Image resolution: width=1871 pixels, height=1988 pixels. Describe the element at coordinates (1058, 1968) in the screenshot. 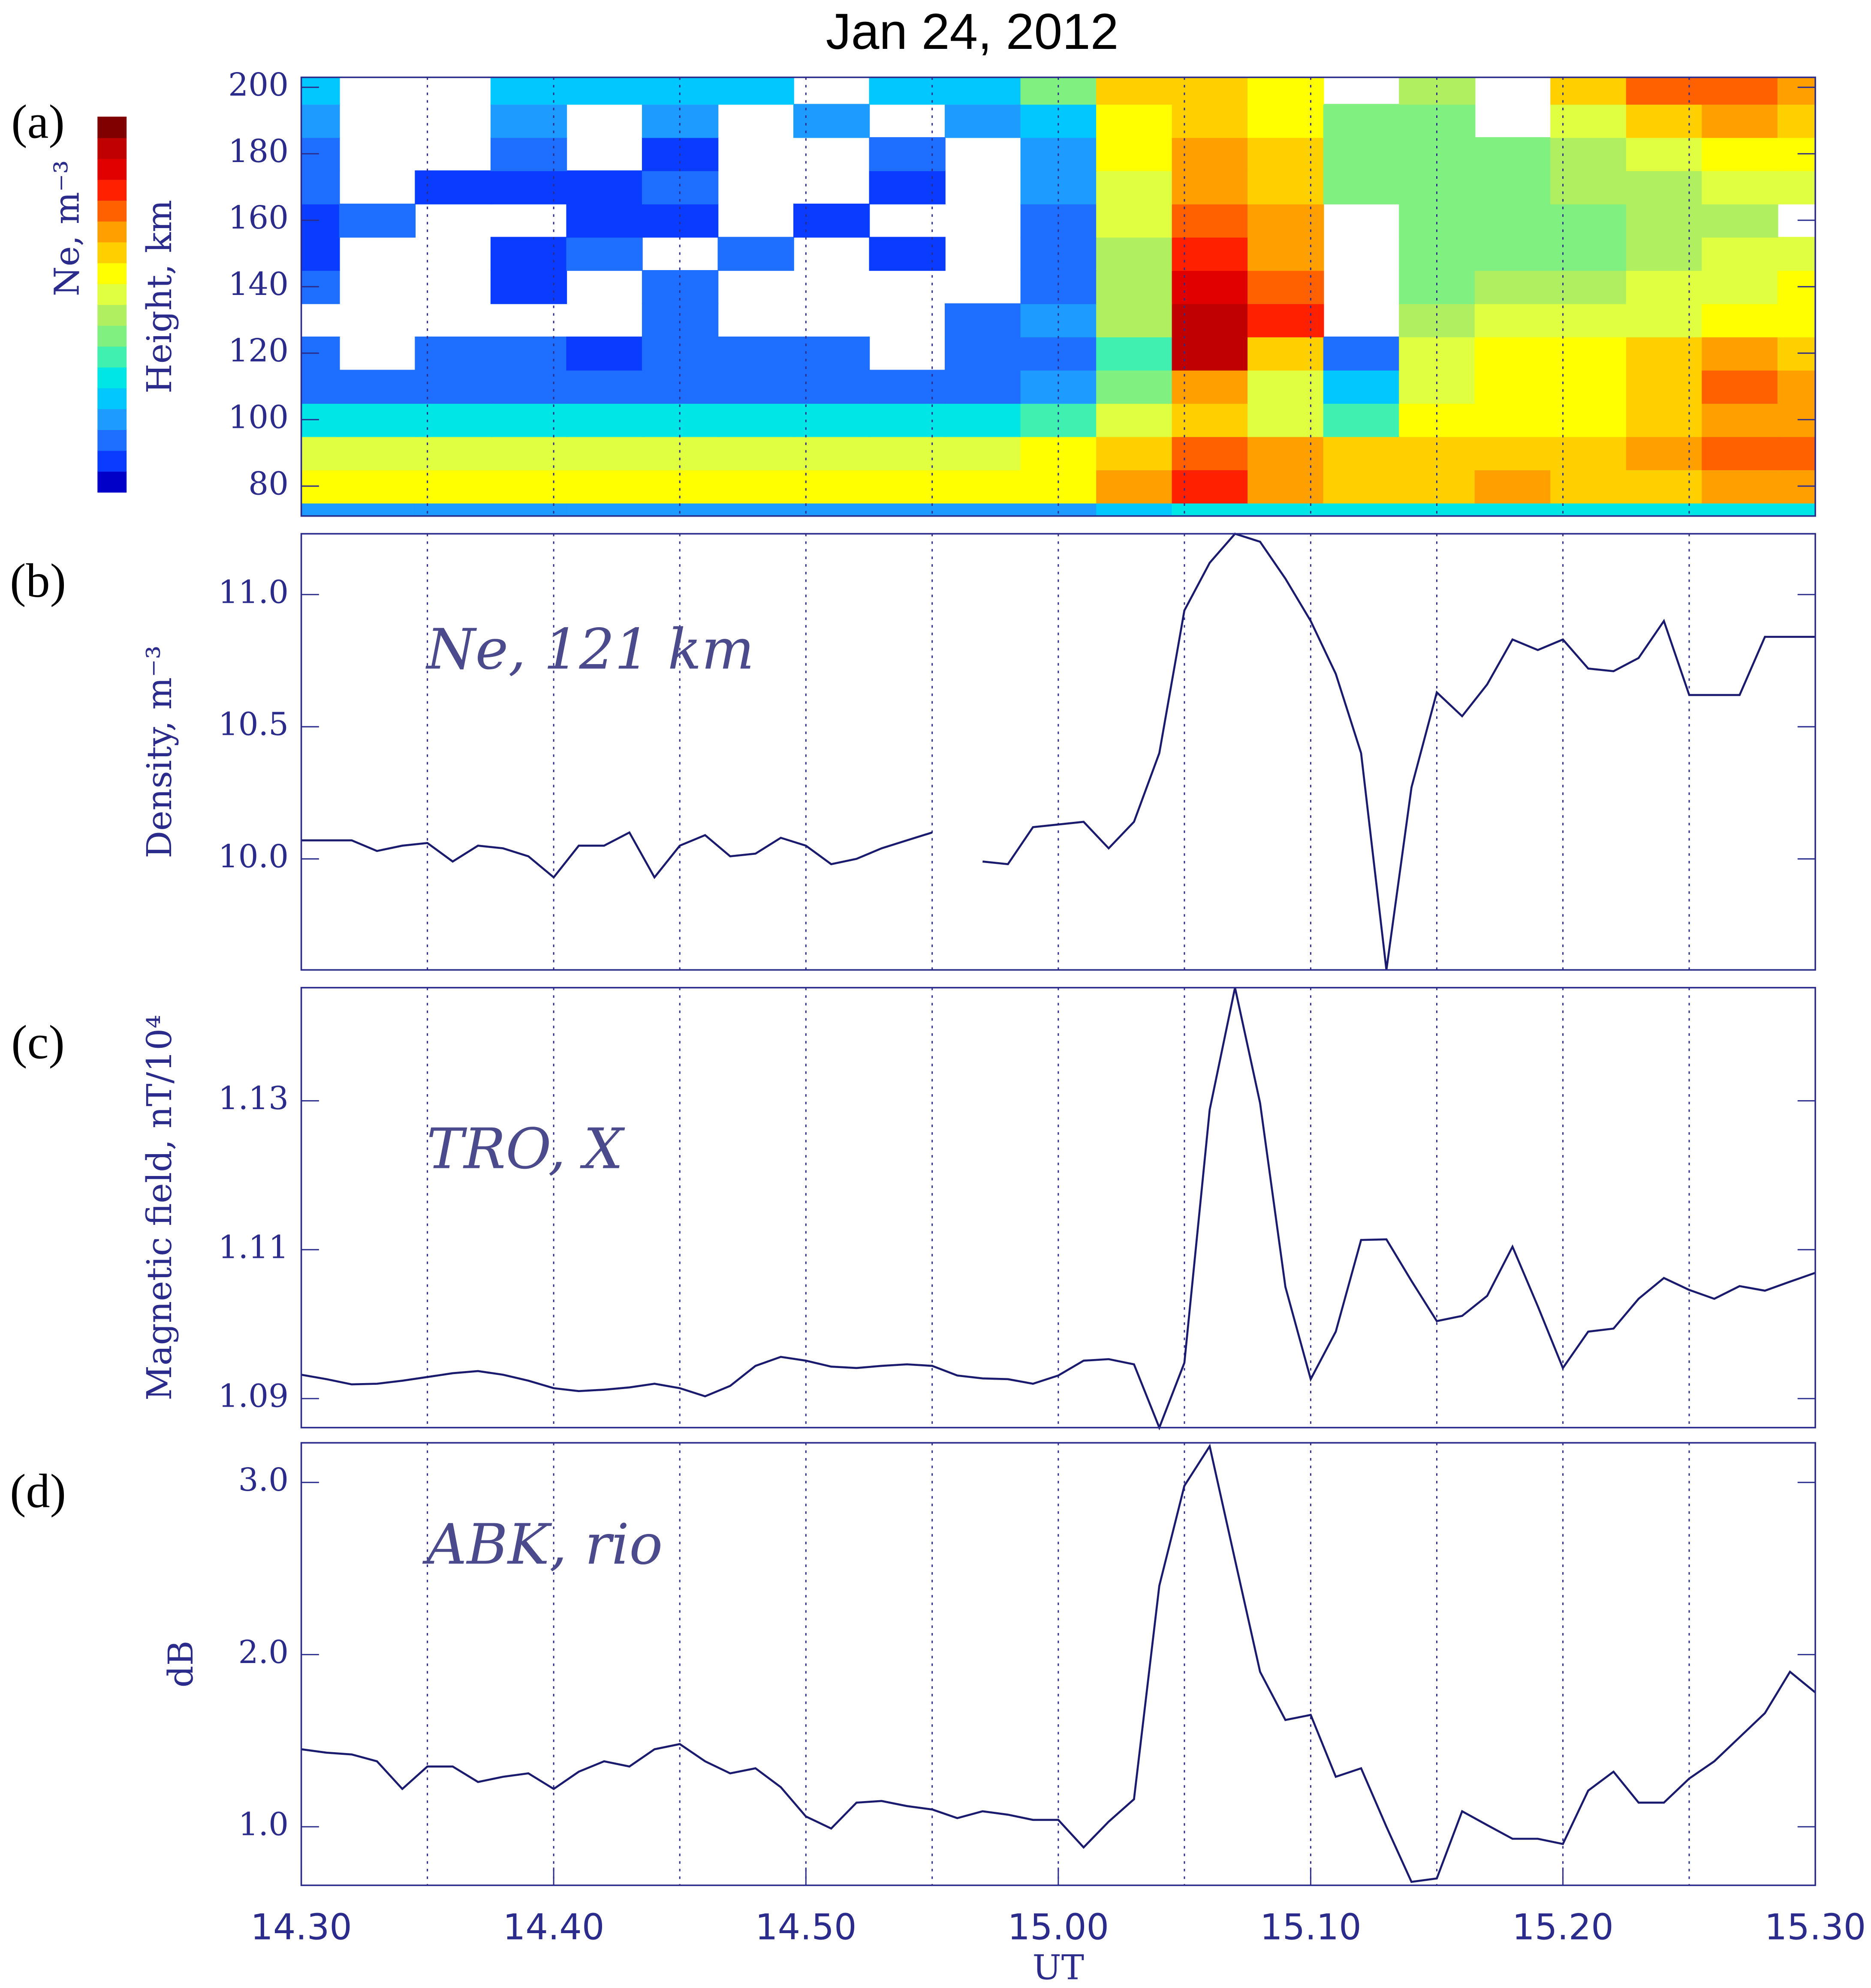

I see `x-axis-label: UT` at that location.